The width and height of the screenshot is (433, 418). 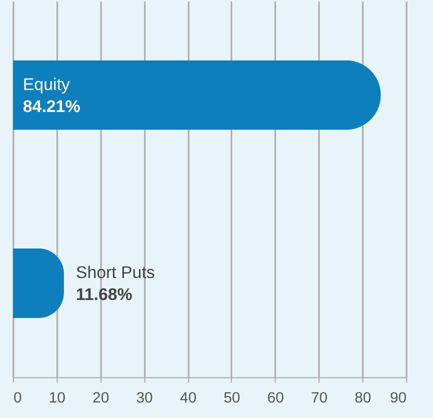 What do you see at coordinates (57, 398) in the screenshot?
I see `x-tick-label: 10` at bounding box center [57, 398].